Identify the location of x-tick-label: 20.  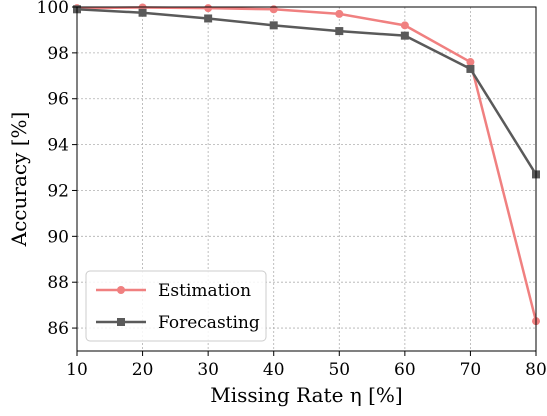
(143, 370).